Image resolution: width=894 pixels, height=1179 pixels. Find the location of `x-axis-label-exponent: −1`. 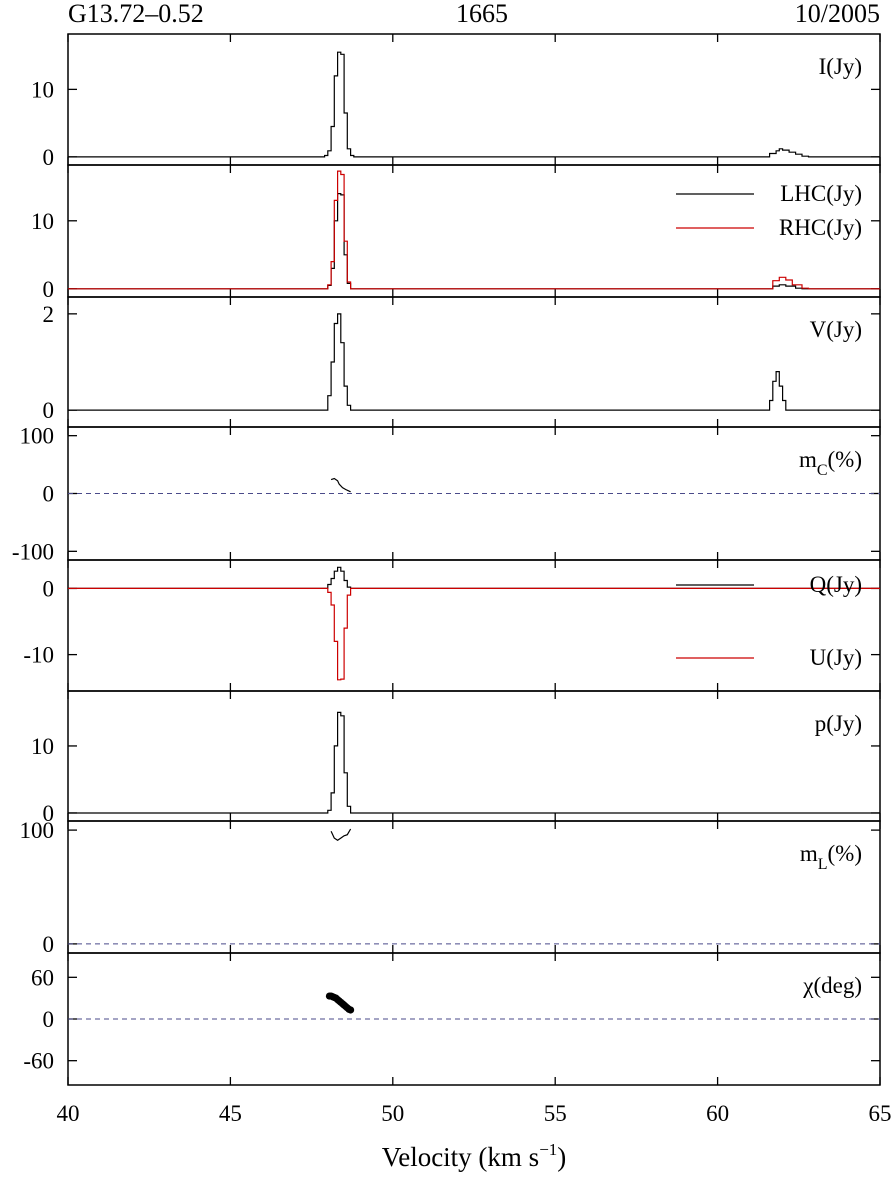

x-axis-label-exponent: −1 is located at coordinates (548, 1149).